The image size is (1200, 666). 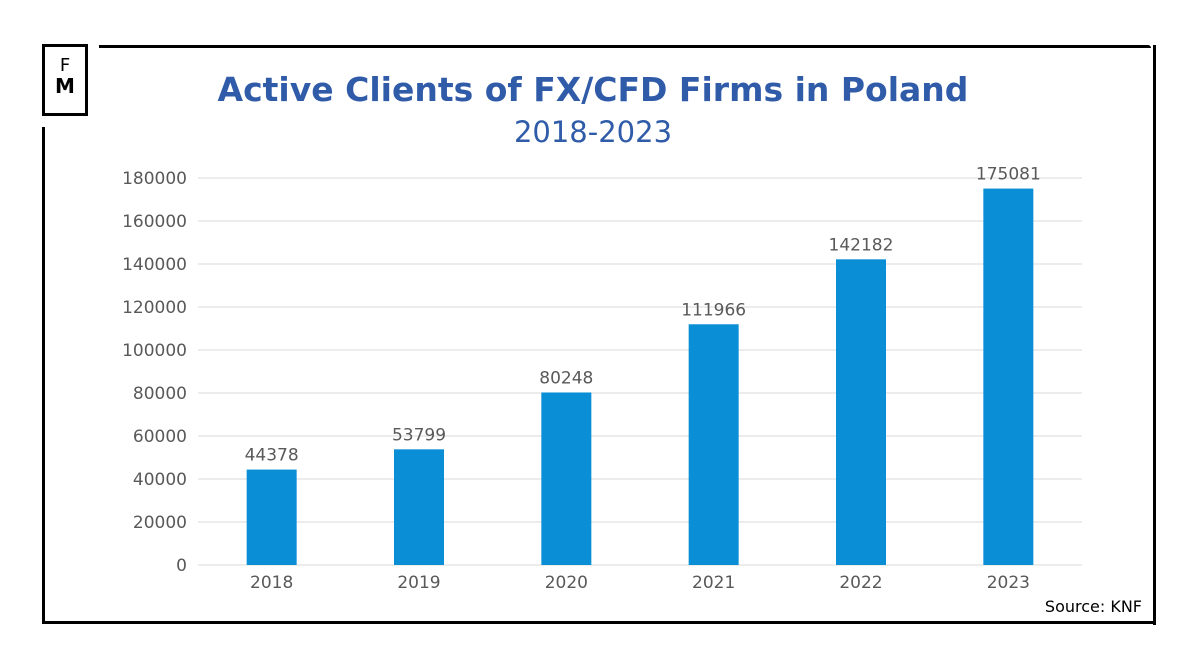 I want to click on bar-2019, so click(x=419, y=507).